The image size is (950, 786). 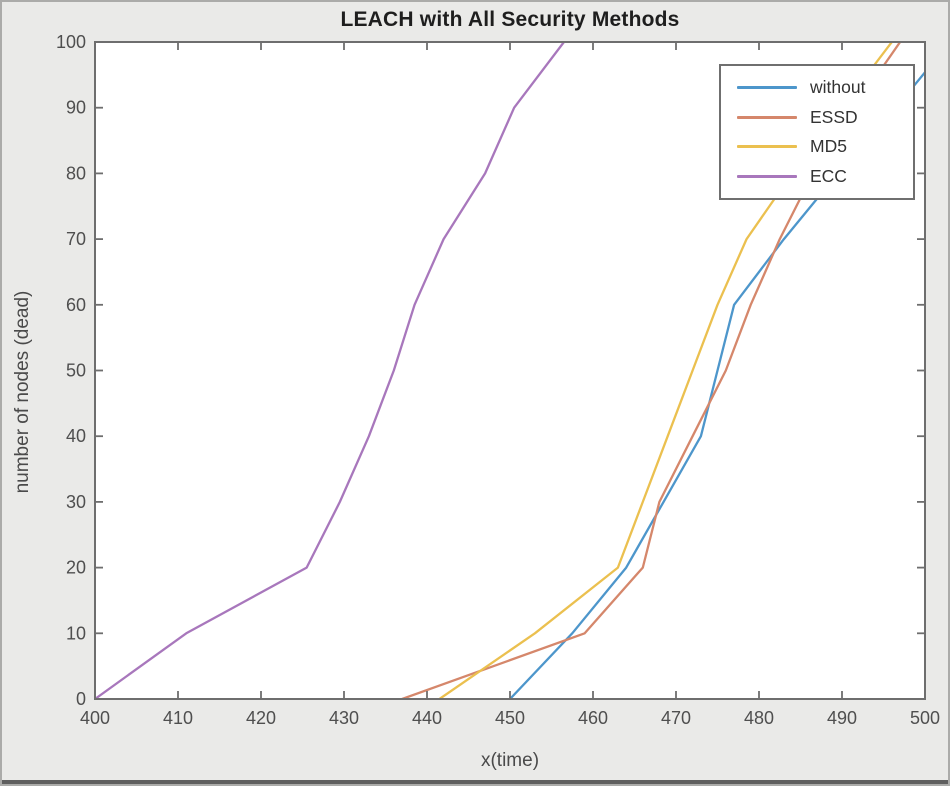 What do you see at coordinates (842, 718) in the screenshot?
I see `x-tick-label: 490` at bounding box center [842, 718].